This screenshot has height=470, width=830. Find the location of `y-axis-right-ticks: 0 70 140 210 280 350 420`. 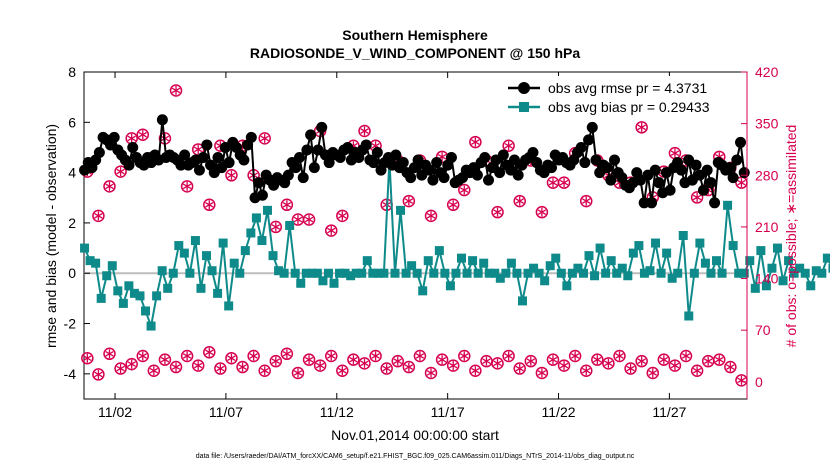

y-axis-right-ticks: 0 70 140 210 280 350 420 is located at coordinates (760, 231).